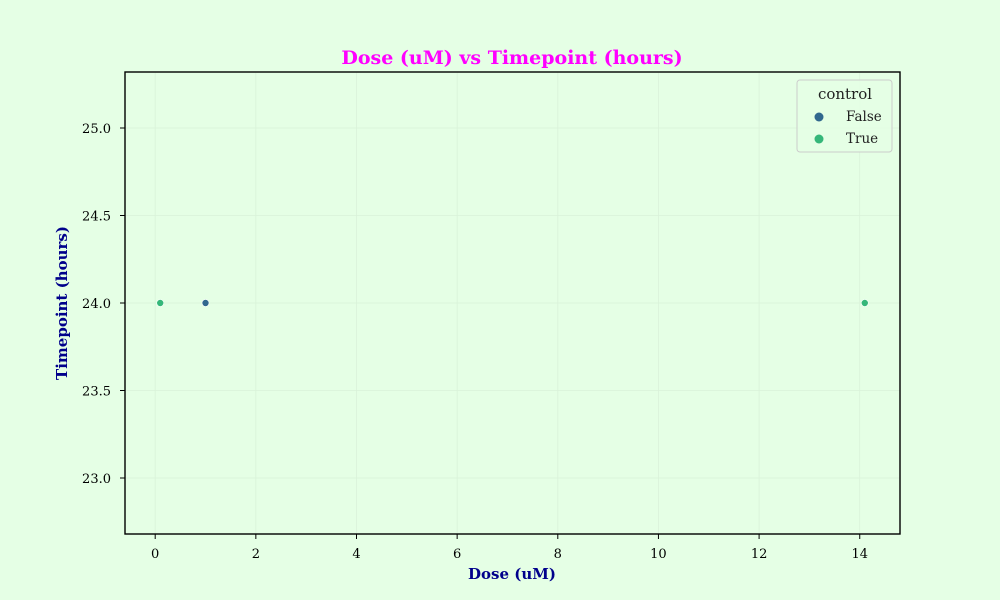 The image size is (1000, 600). What do you see at coordinates (558, 554) in the screenshot?
I see `x-tick-label: 8` at bounding box center [558, 554].